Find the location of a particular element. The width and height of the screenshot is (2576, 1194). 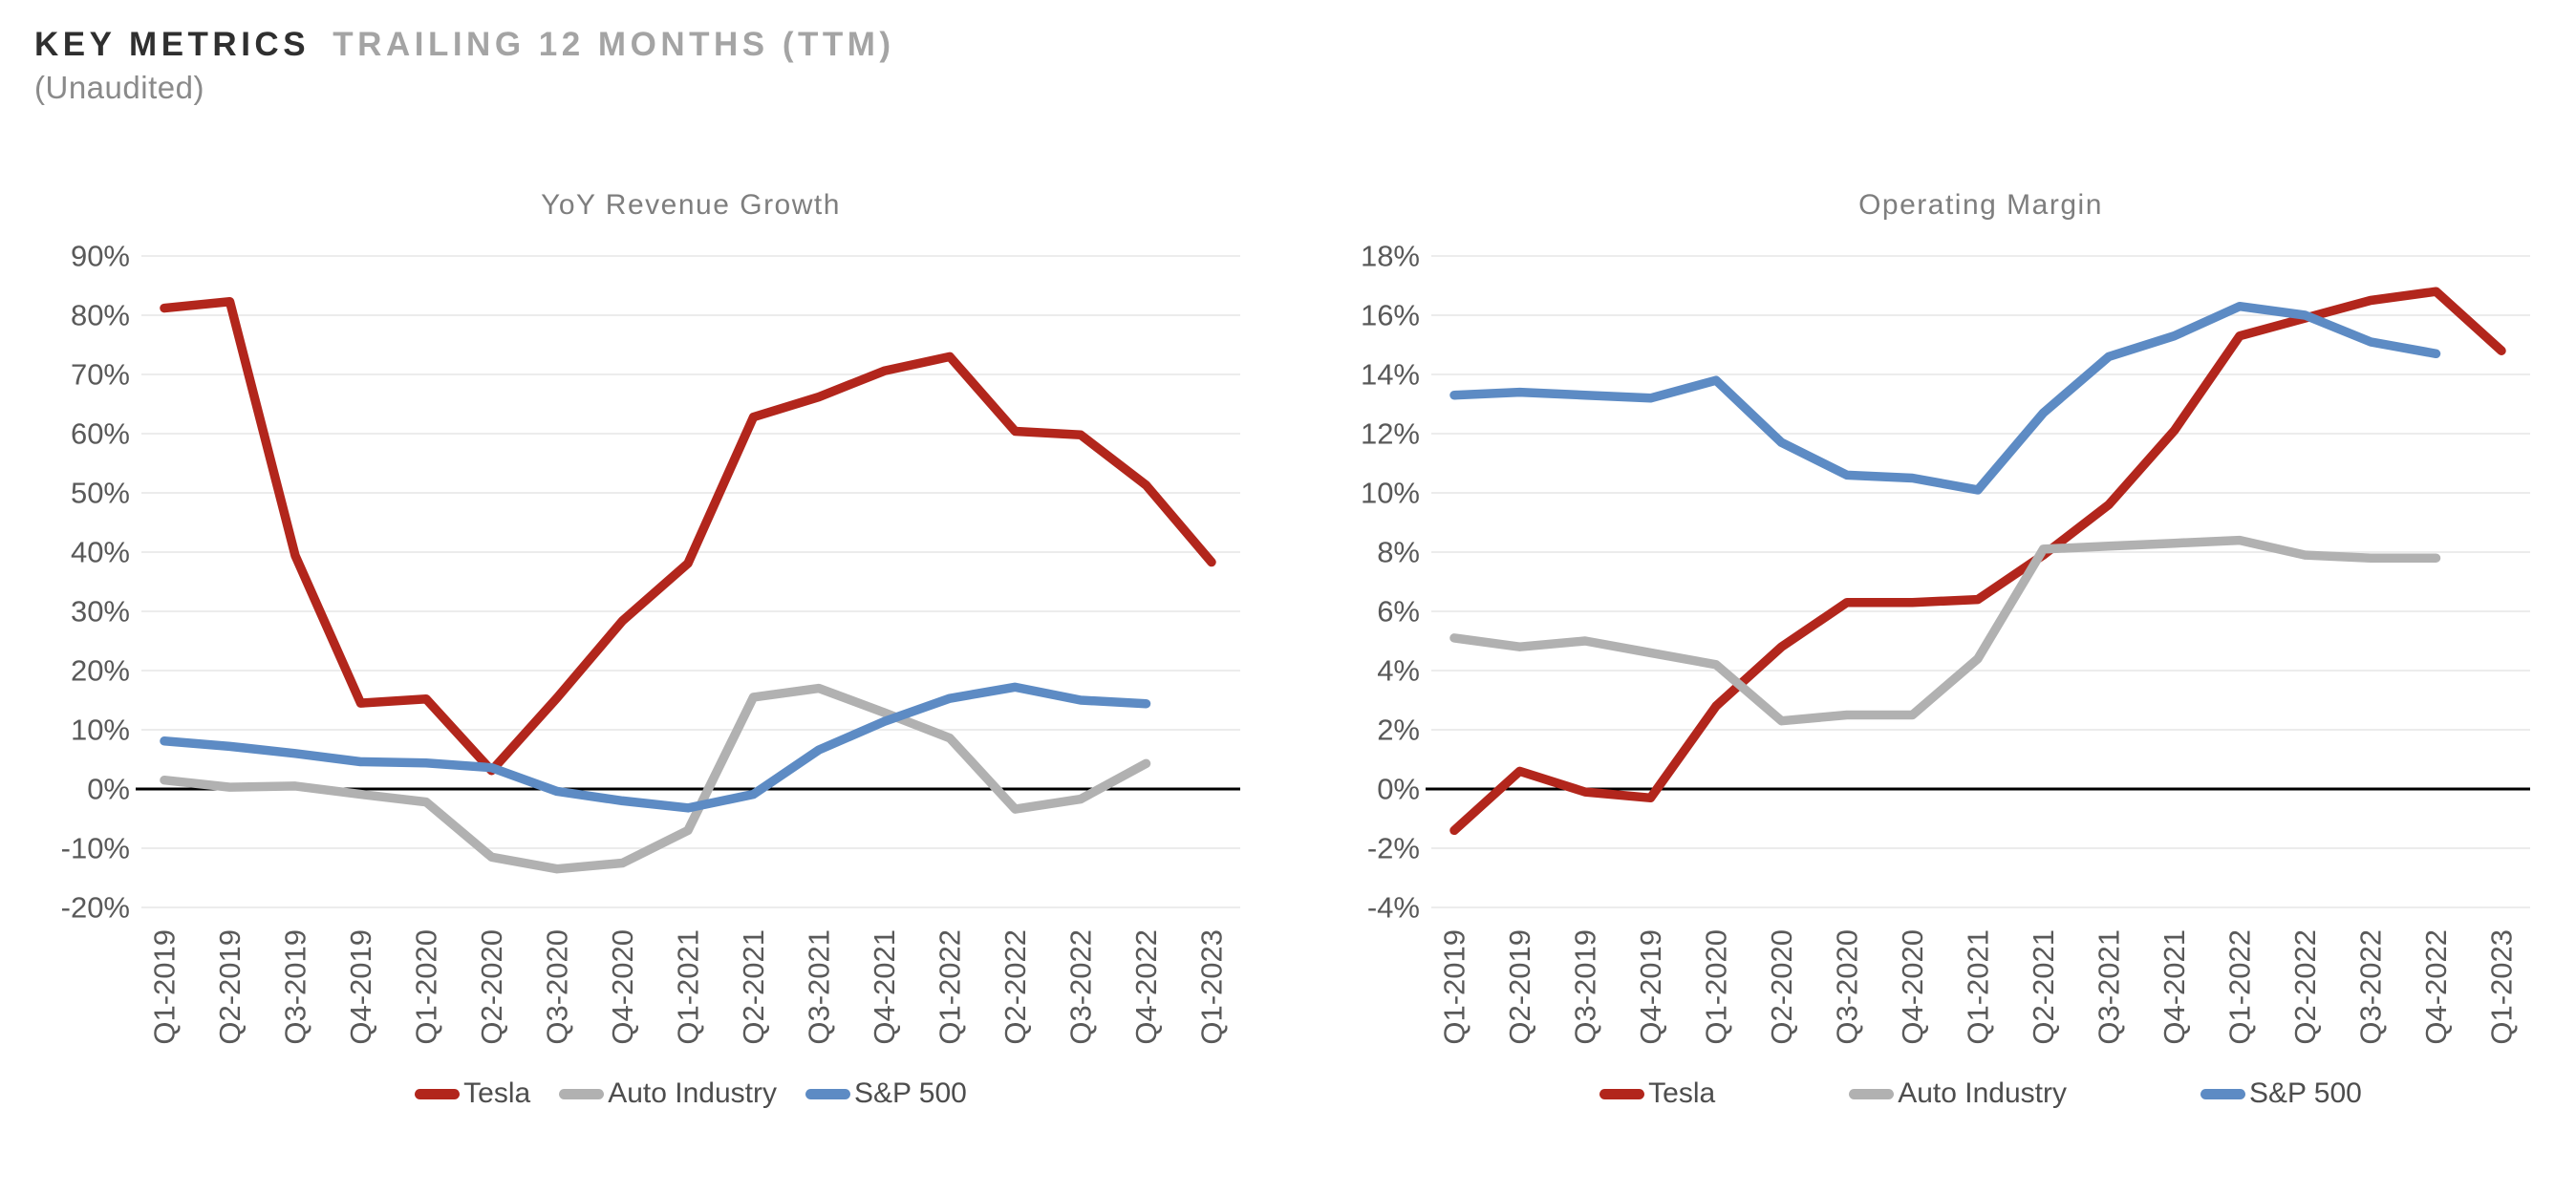

y-axis-tick-label: -10% is located at coordinates (95, 848).